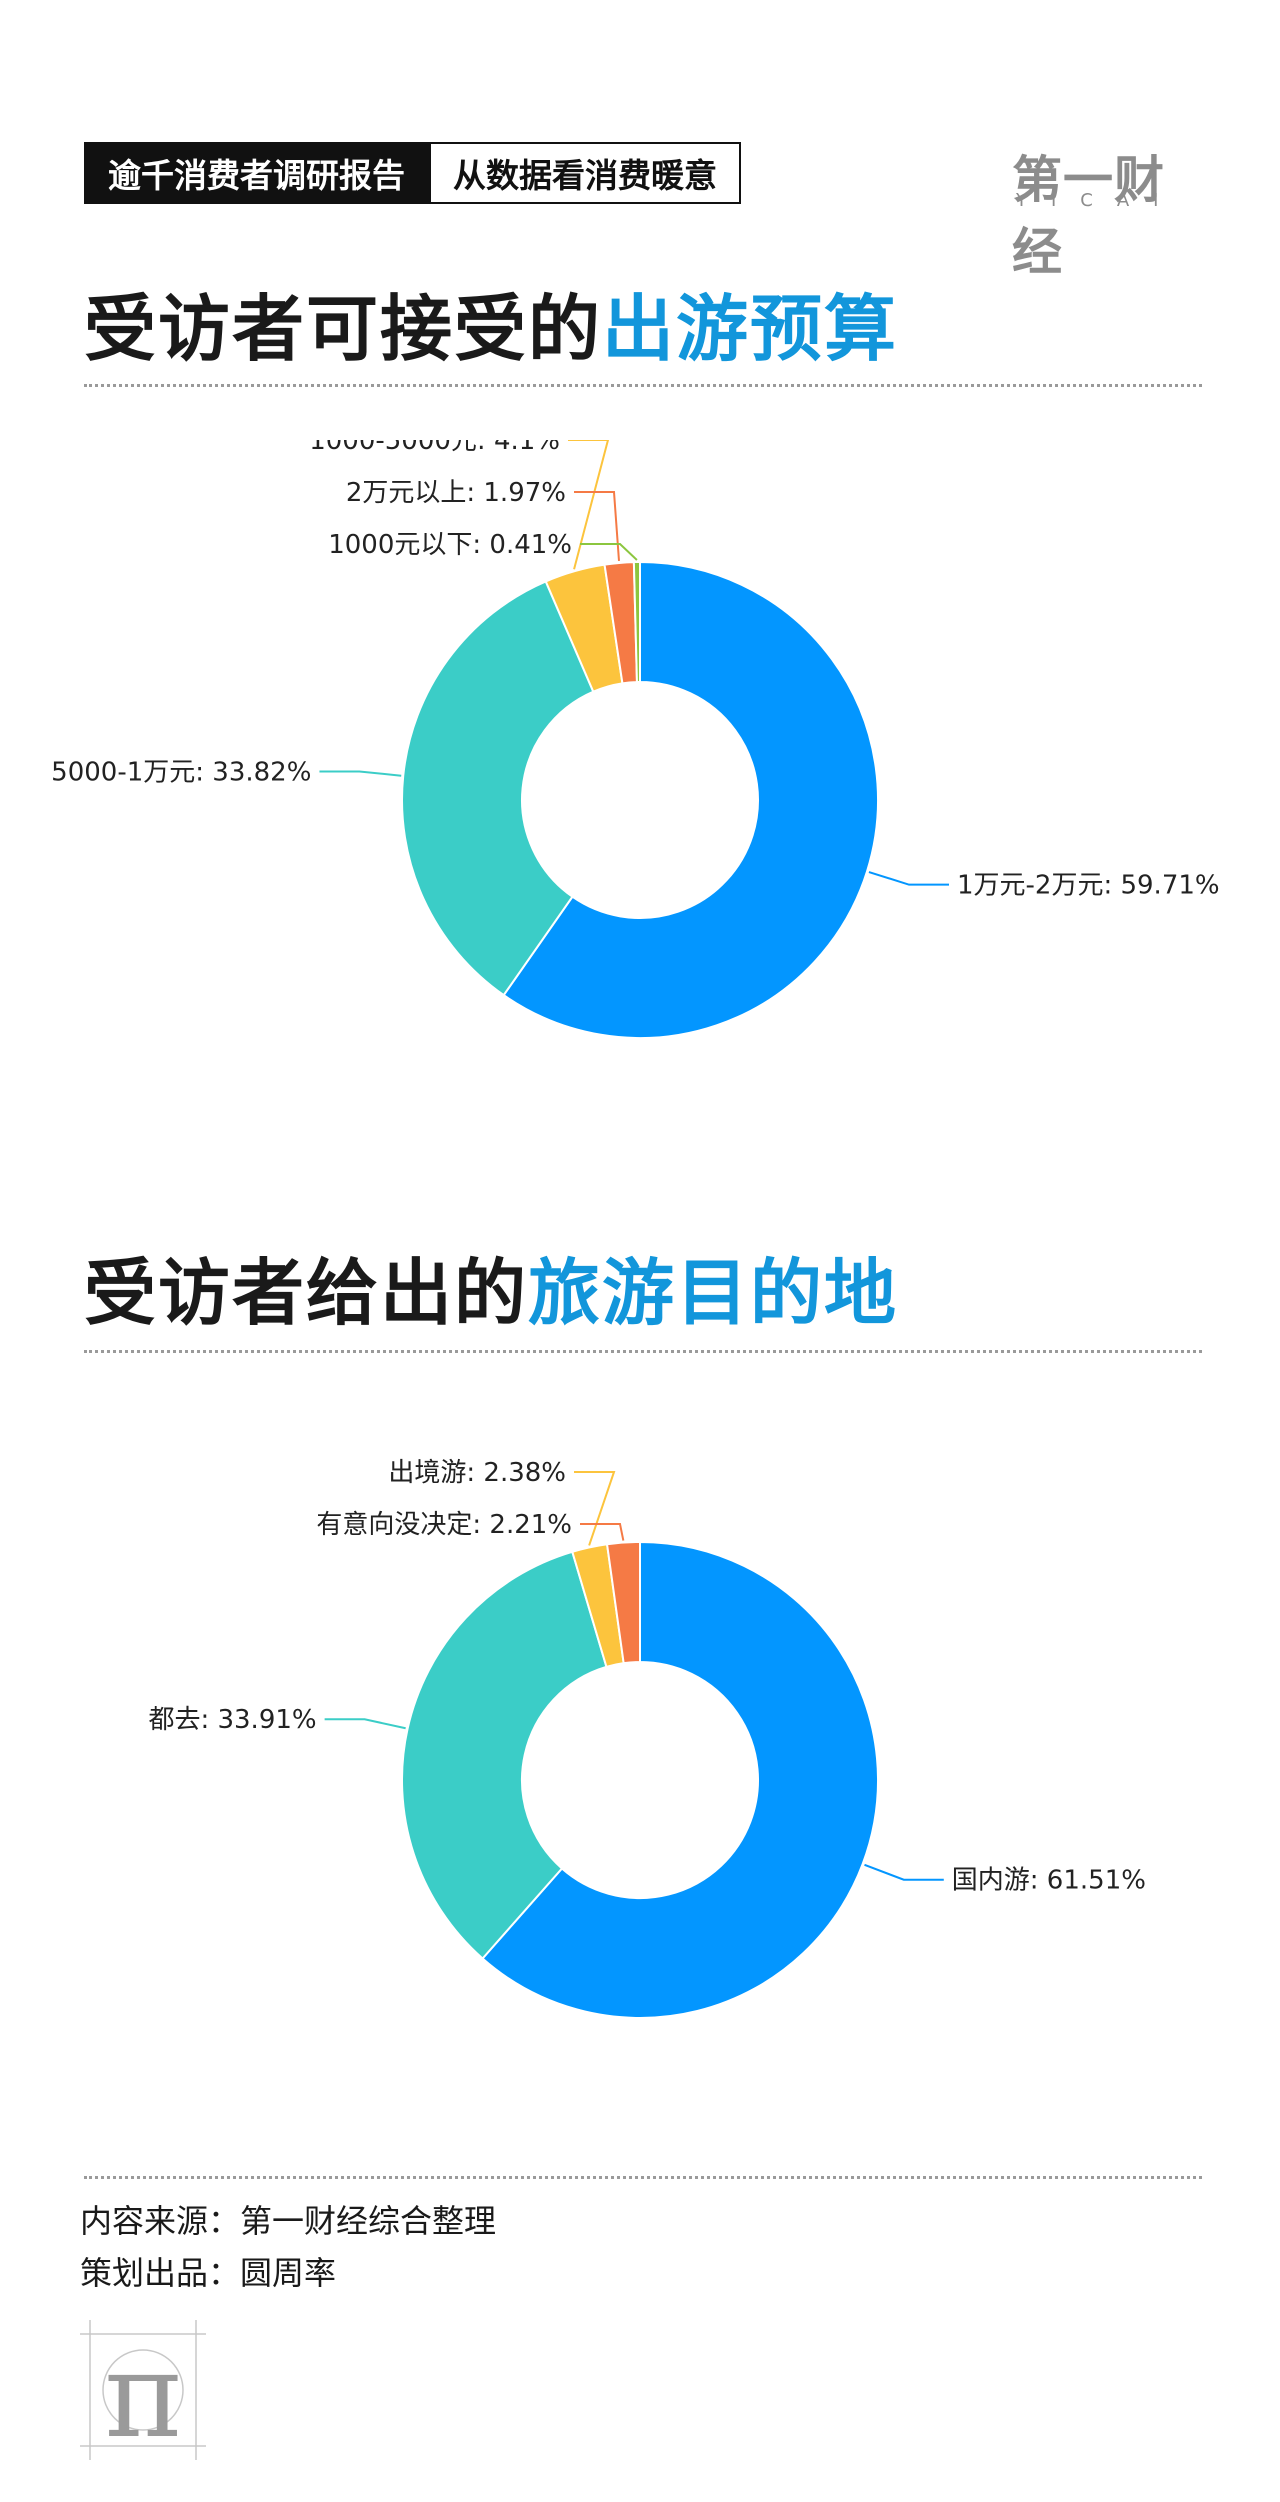  What do you see at coordinates (477, 1473) in the screenshot?
I see `destination-label-2: 出境游: 2.38%` at bounding box center [477, 1473].